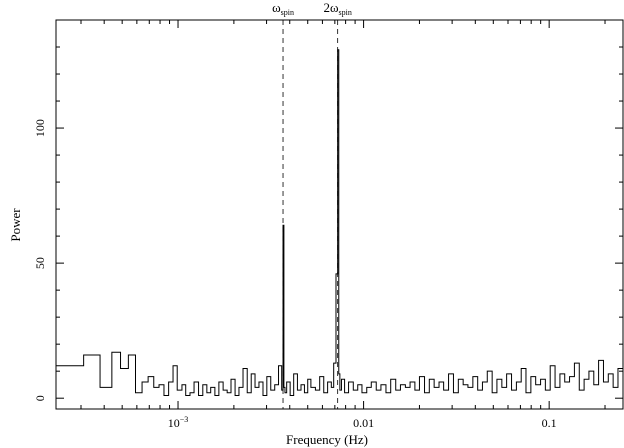 This screenshot has height=448, width=624. What do you see at coordinates (15, 225) in the screenshot?
I see `y-axis-label: Power` at bounding box center [15, 225].